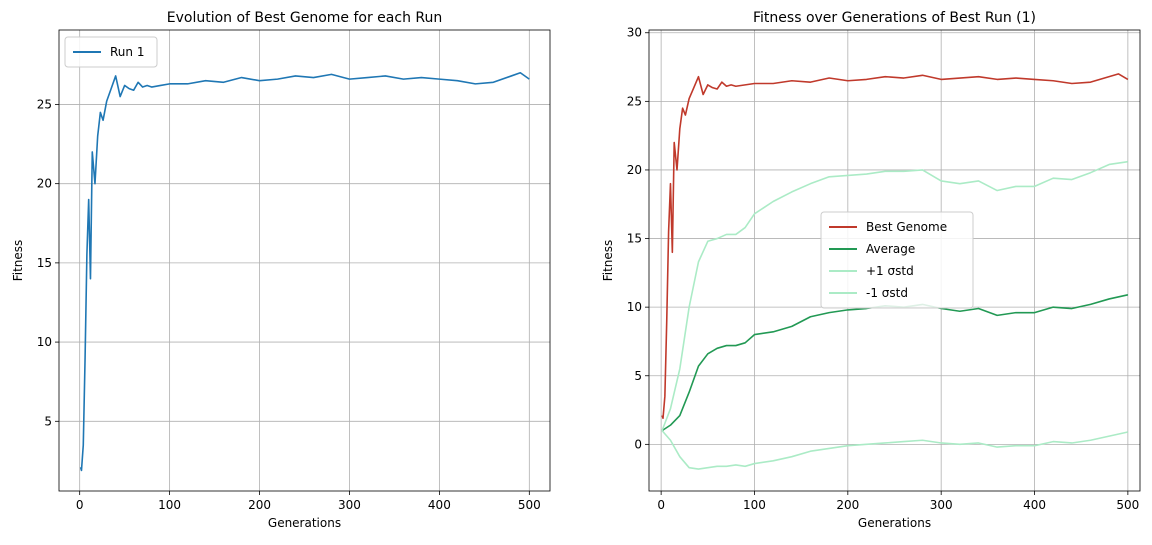  I want to click on chart-title: Evolution of Best Genome for each Run, so click(304, 18).